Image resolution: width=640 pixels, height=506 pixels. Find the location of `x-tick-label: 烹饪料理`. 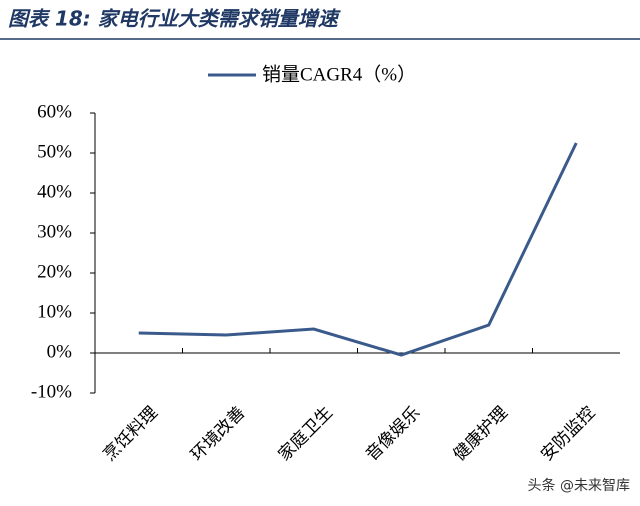

x-tick-label: 烹饪料理 is located at coordinates (130, 433).